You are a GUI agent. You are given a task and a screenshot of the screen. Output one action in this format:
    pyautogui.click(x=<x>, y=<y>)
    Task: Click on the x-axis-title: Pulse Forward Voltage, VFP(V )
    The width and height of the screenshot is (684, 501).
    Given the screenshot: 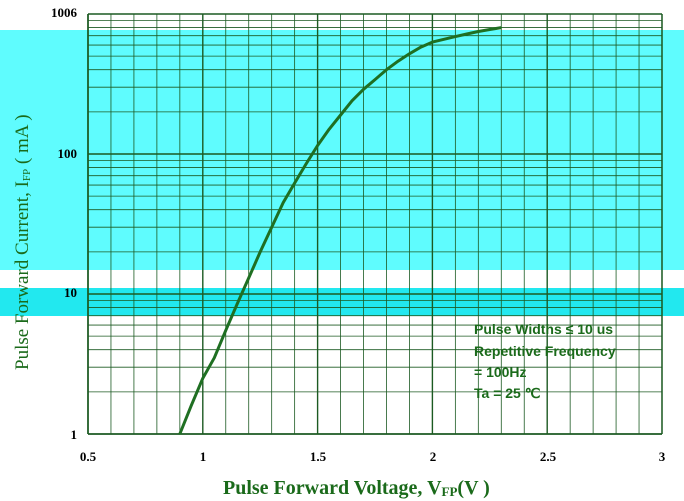 What is the action you would take?
    pyautogui.click(x=356, y=488)
    